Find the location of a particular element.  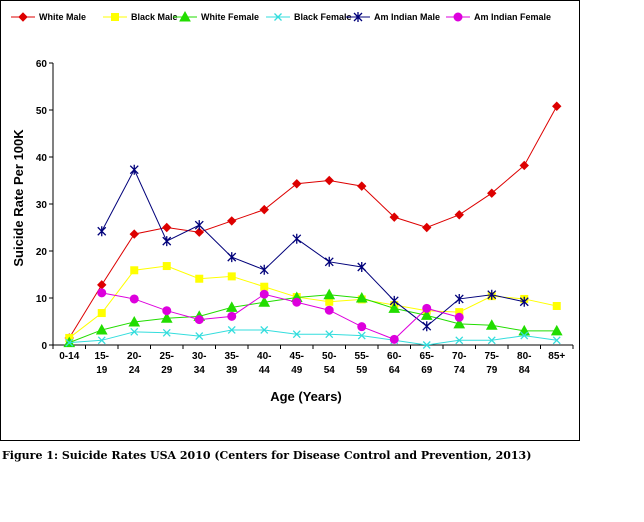

x-tick-label: 45-49 is located at coordinates (297, 363).